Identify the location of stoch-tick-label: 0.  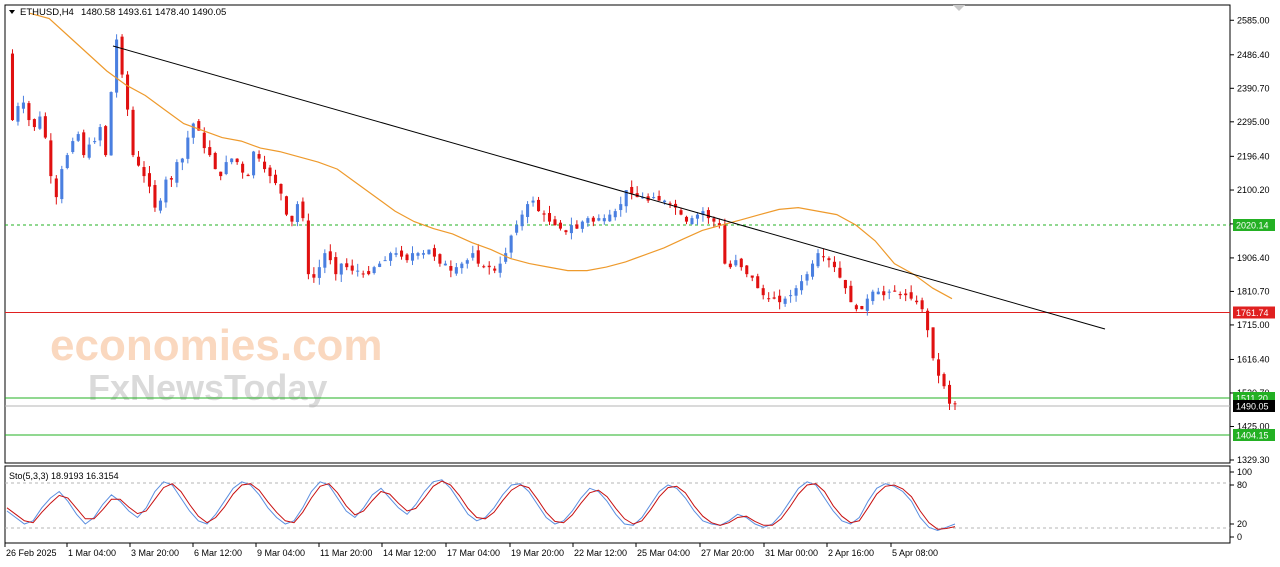
(1239, 537).